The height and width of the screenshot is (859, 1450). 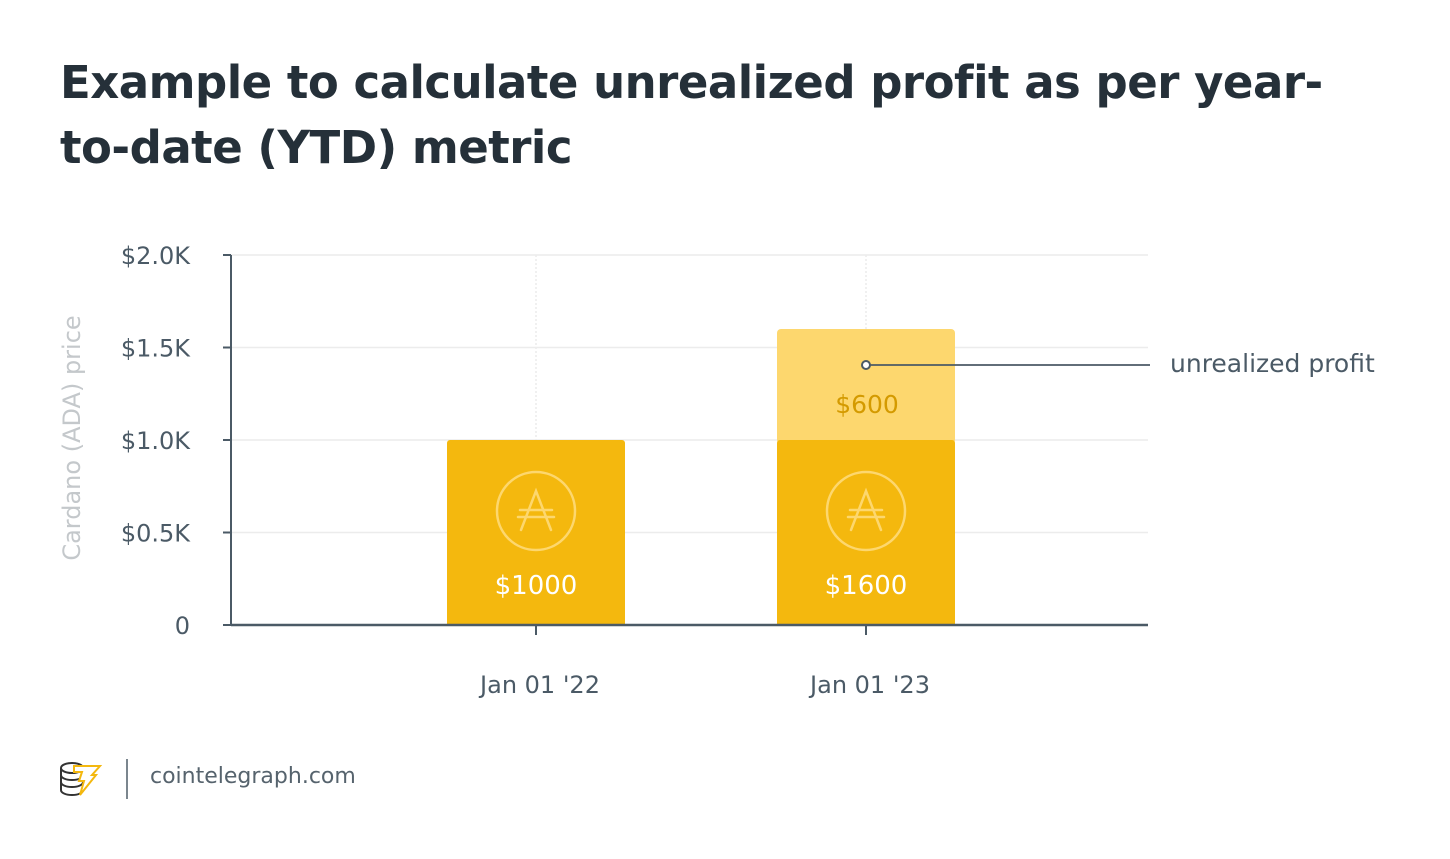 I want to click on y-tick-label: 0, so click(x=182, y=626).